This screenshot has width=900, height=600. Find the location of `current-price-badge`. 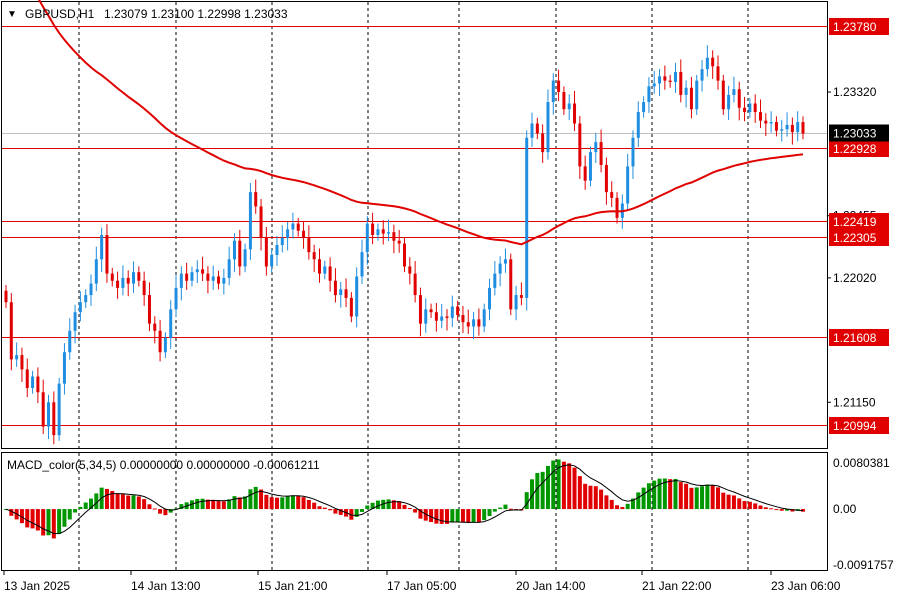

current-price-badge is located at coordinates (859, 133).